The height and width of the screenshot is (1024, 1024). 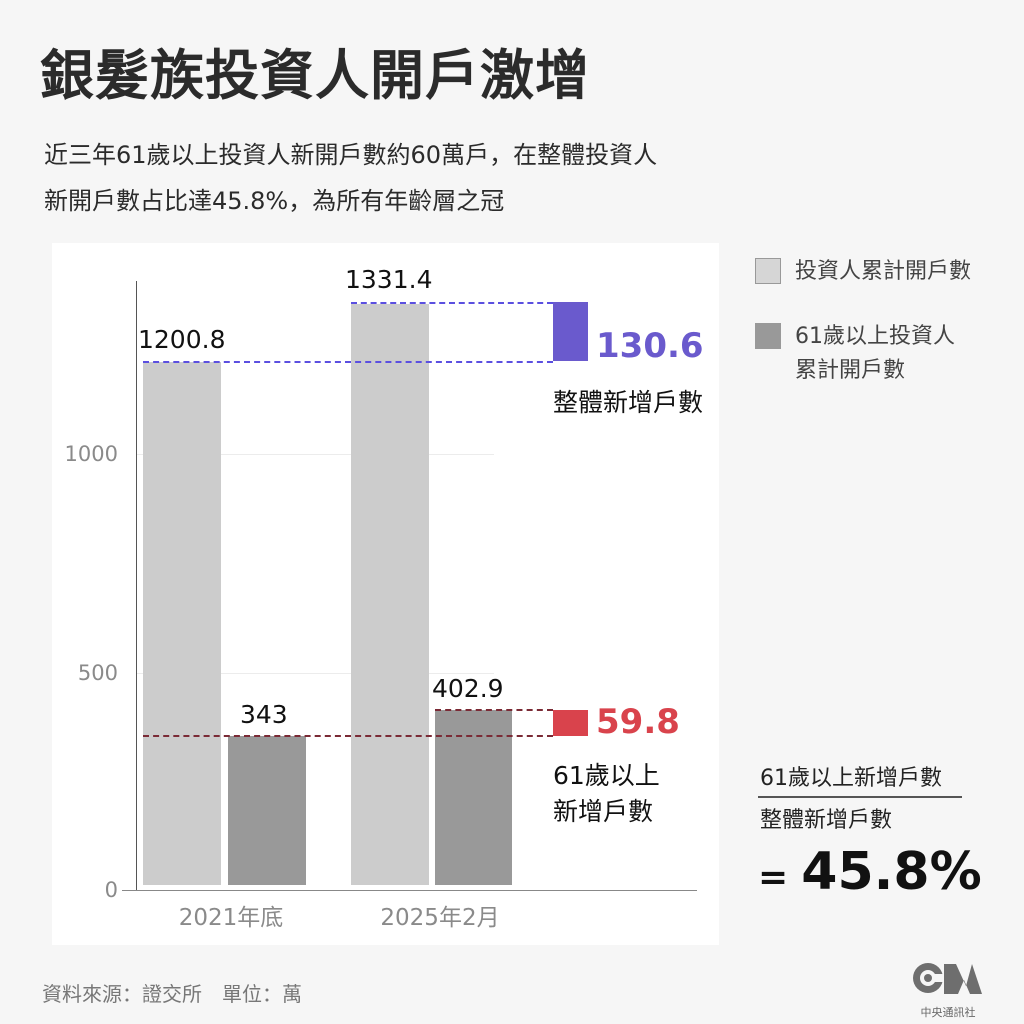 I want to click on senior-increase-label-line-1: 61歲以上, so click(x=606, y=775).